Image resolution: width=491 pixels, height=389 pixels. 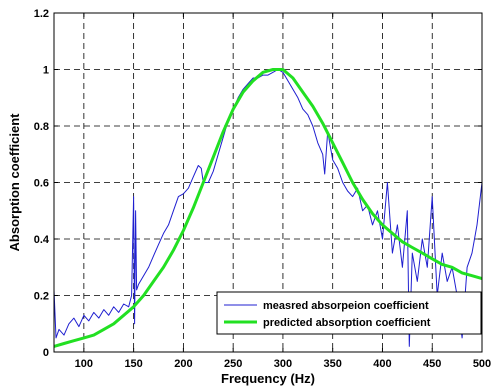 What do you see at coordinates (133, 364) in the screenshot?
I see `x-tick-label: 150` at bounding box center [133, 364].